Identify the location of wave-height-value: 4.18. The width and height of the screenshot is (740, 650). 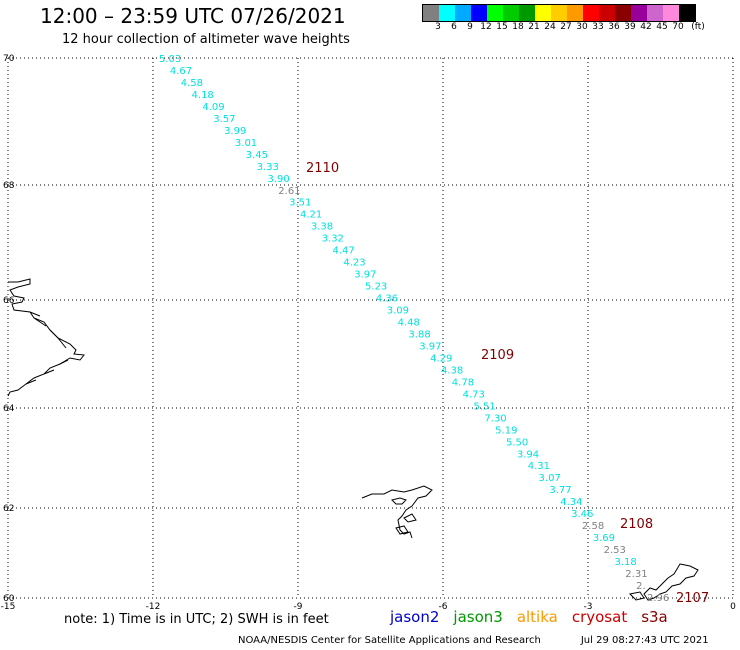
(203, 95).